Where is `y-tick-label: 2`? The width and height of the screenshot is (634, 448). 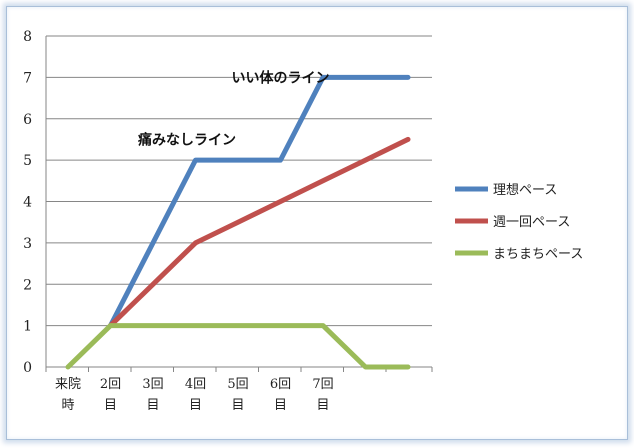 y-tick-label: 2 is located at coordinates (27, 285).